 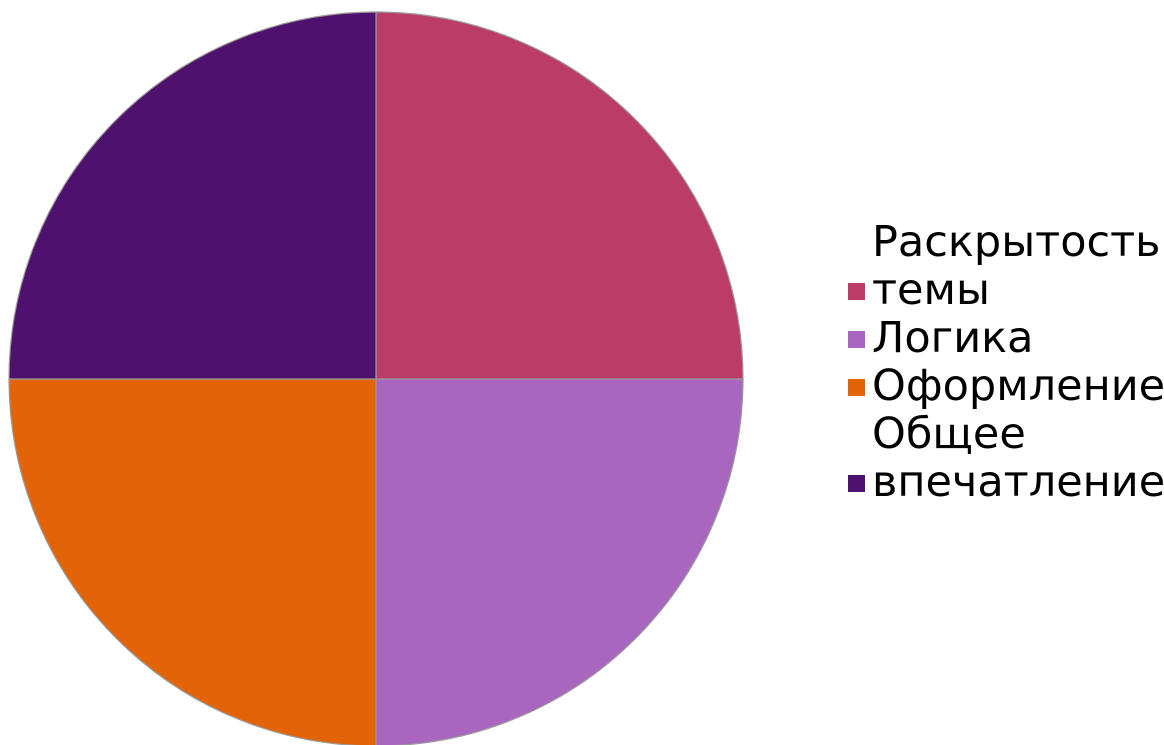 I want to click on legend-label-raskrytost-temy: Раскрытость темы, so click(x=1016, y=266).